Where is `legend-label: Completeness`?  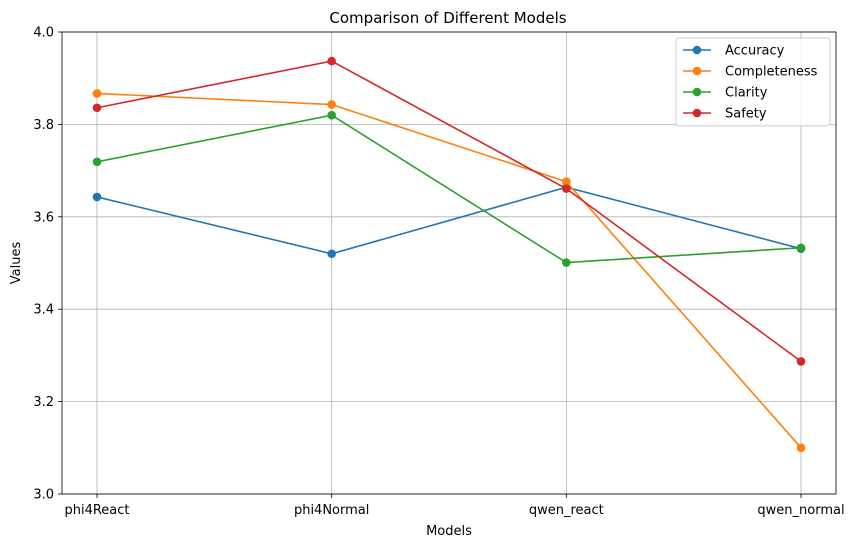 legend-label: Completeness is located at coordinates (771, 72).